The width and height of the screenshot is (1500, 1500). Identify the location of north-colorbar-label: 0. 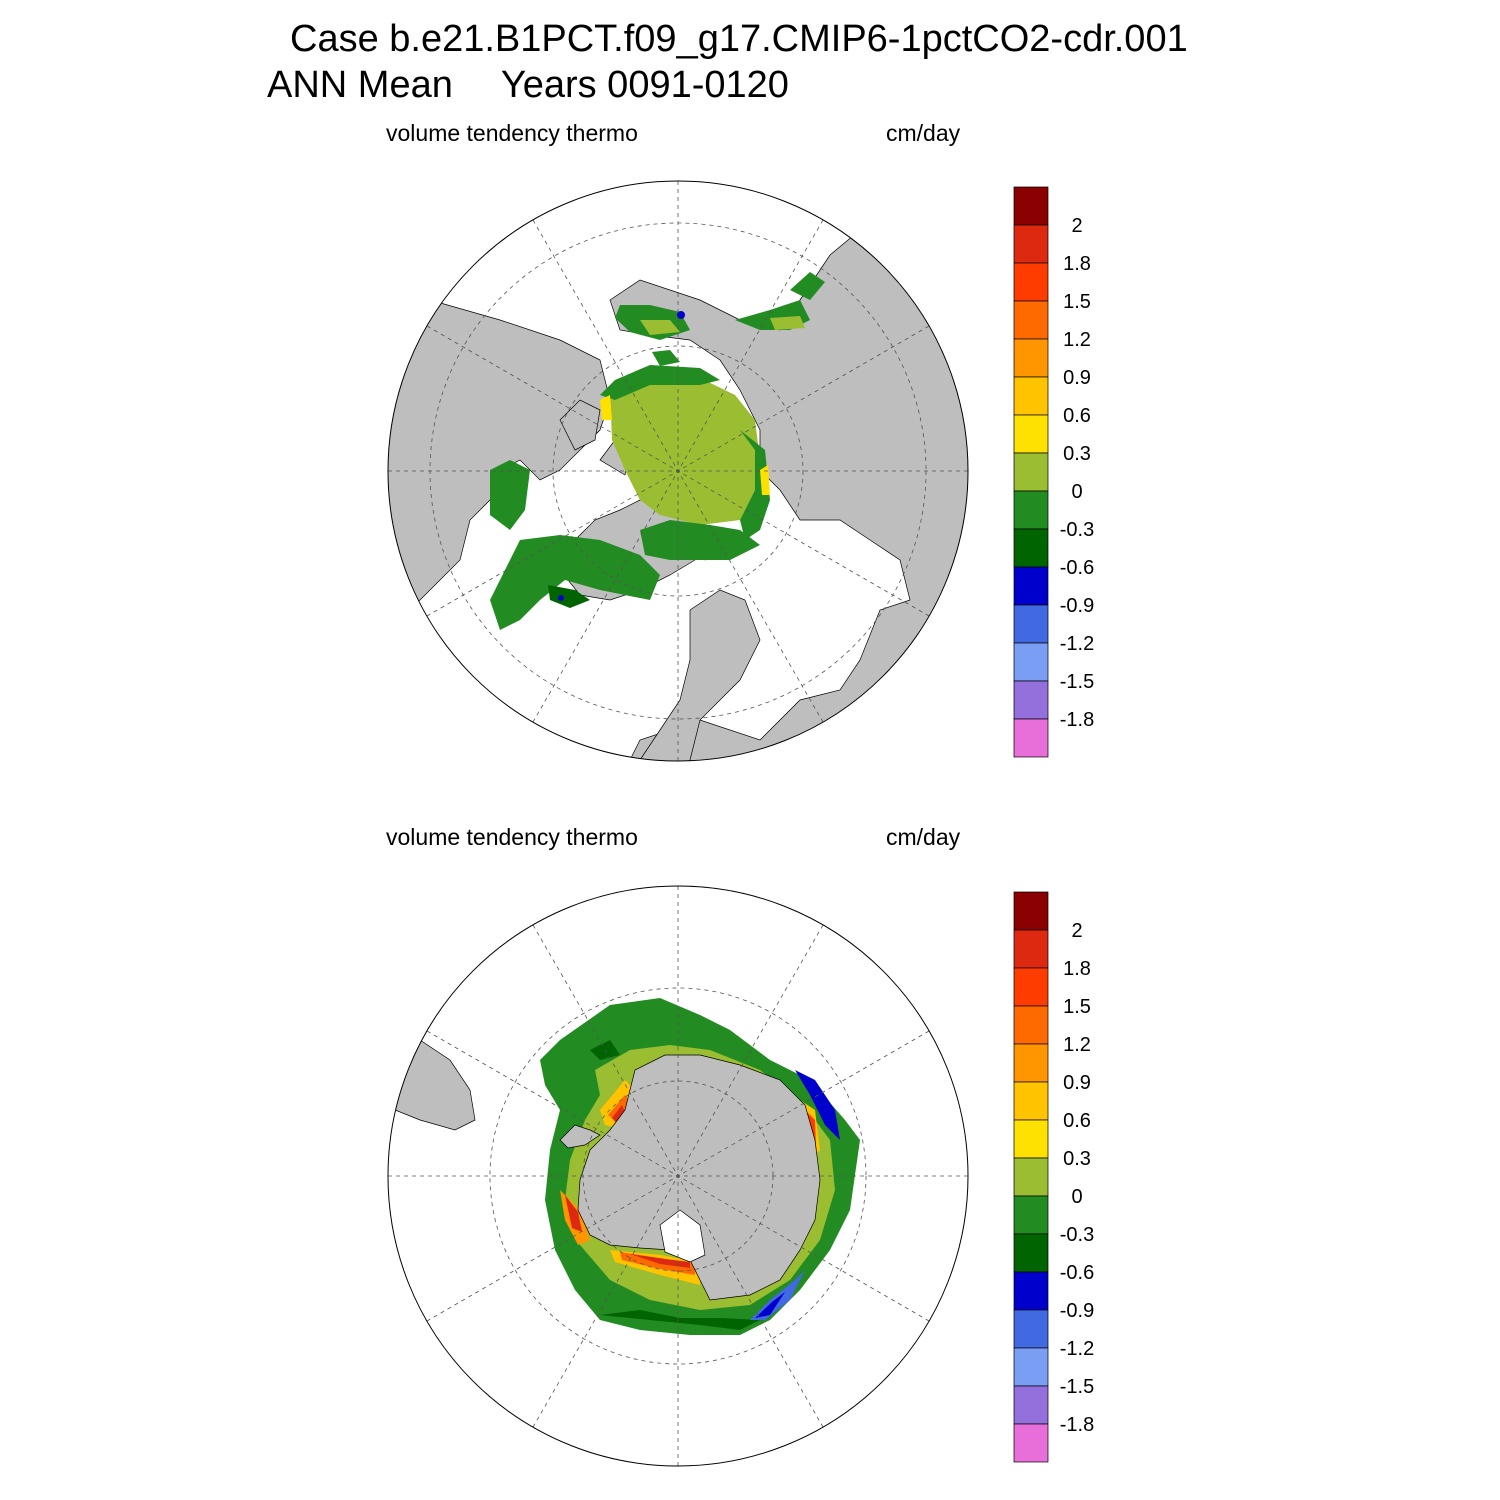
(1076, 492).